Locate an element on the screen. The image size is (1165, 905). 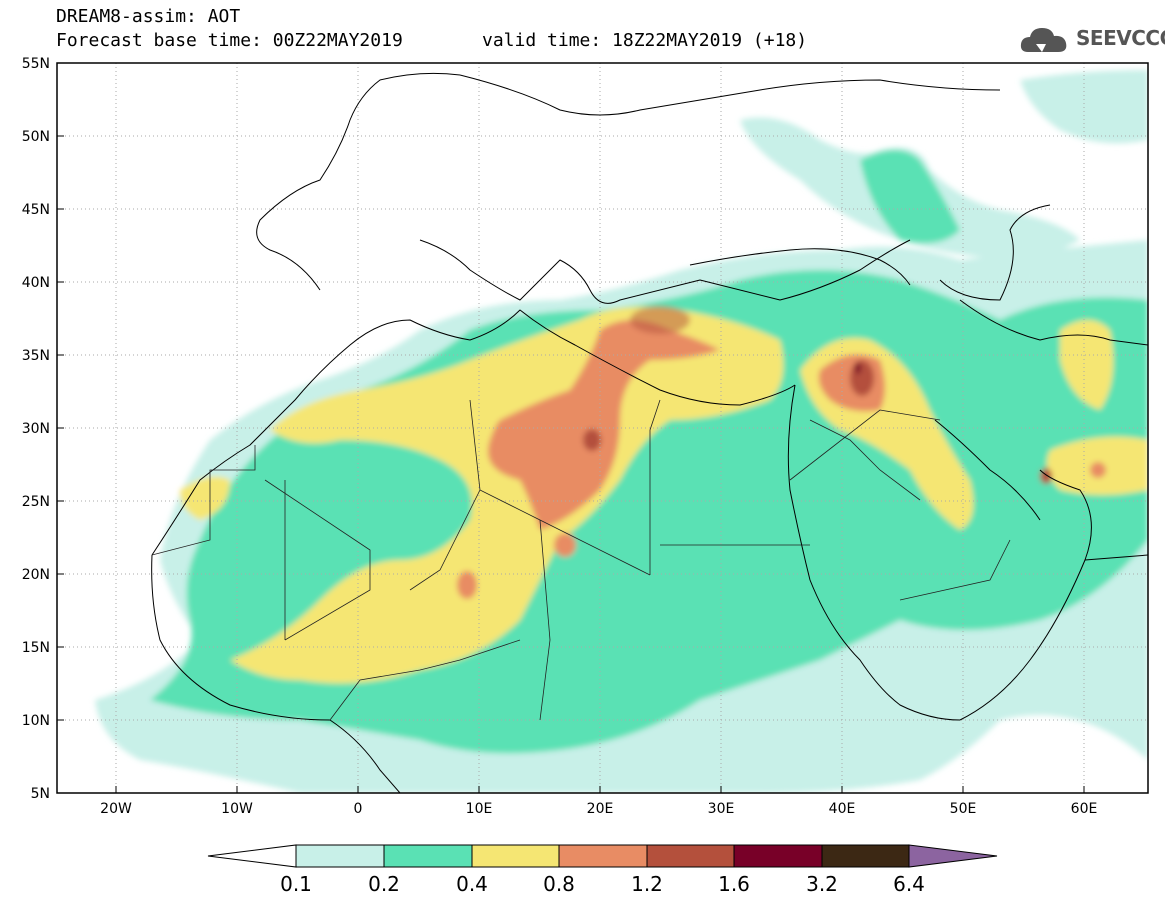
colorbar-label: 0.2 is located at coordinates (384, 884).